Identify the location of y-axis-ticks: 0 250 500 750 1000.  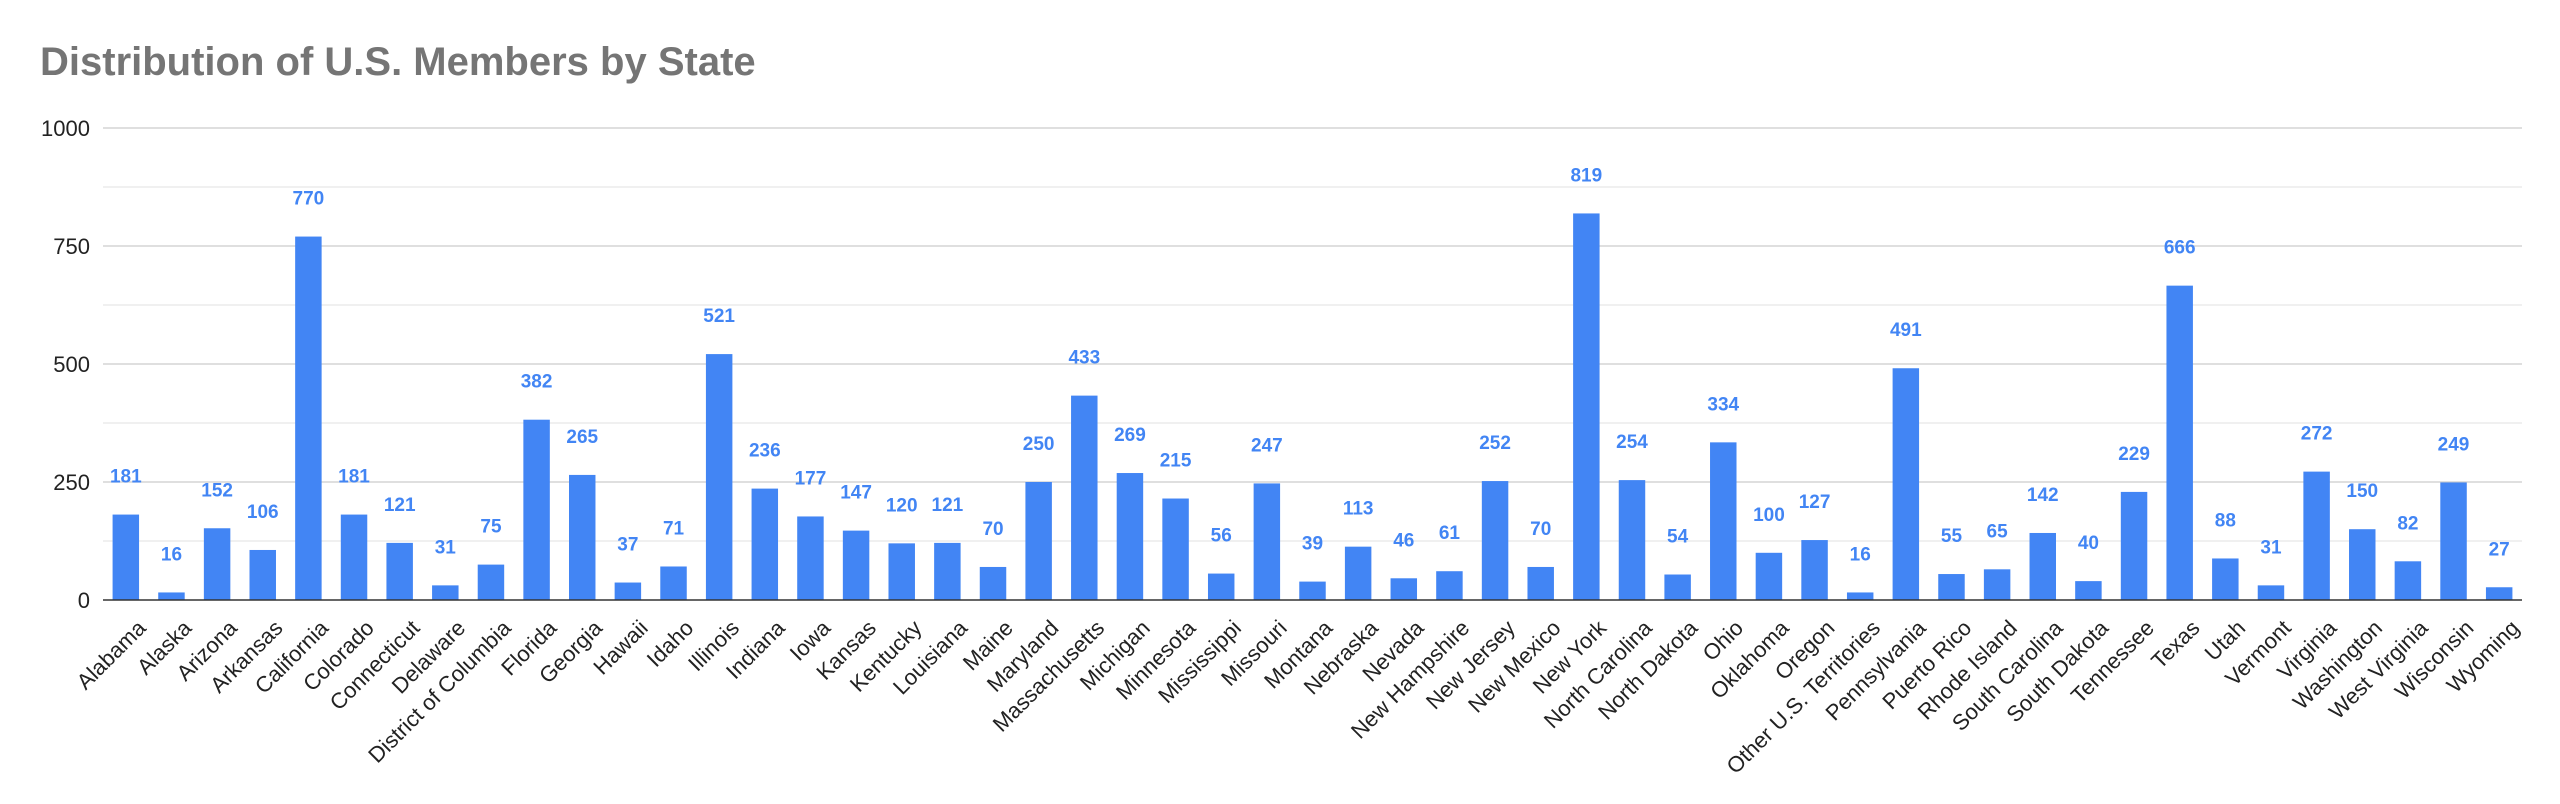
(65, 364).